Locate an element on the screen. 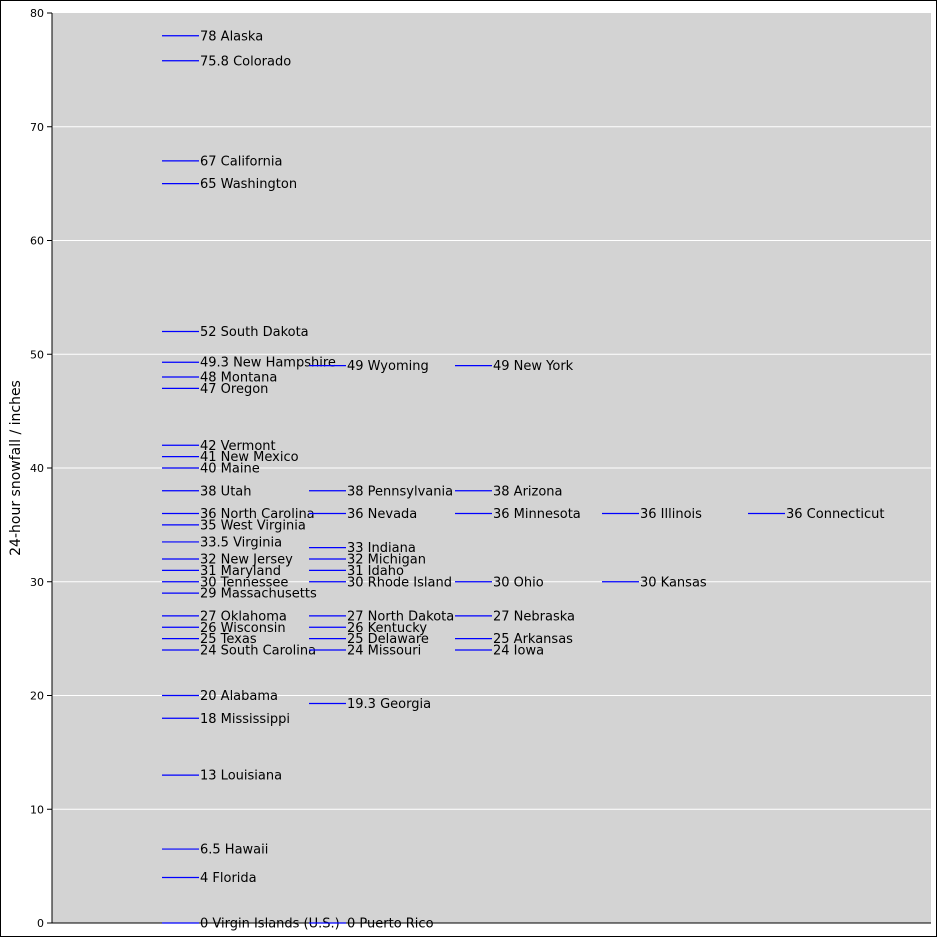 The width and height of the screenshot is (937, 937). data-label: 40 Maine is located at coordinates (230, 469).